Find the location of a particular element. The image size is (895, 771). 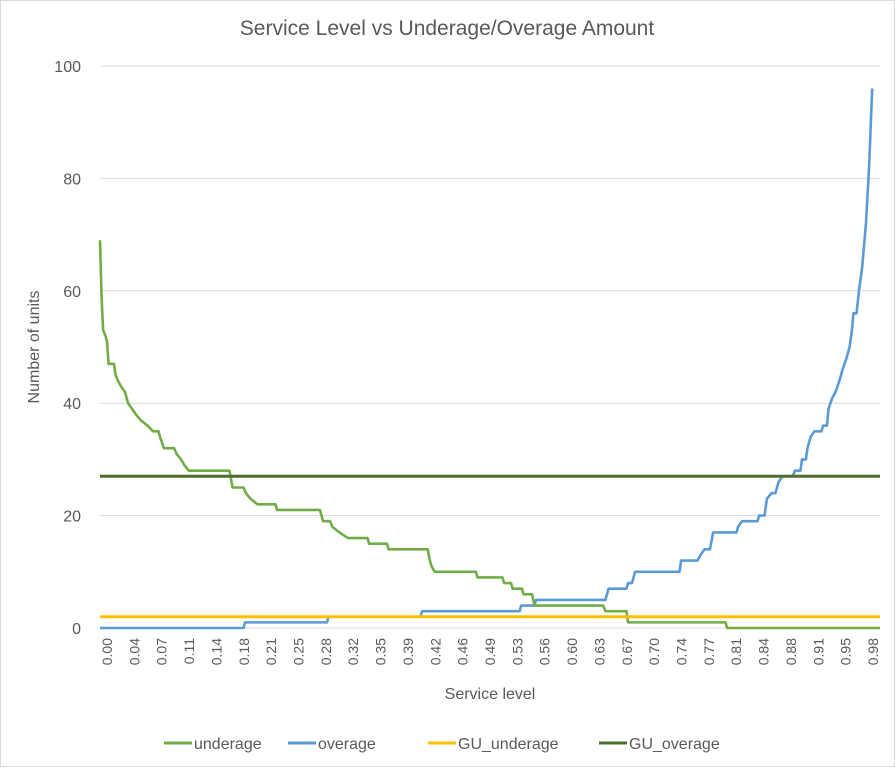

x-tick-label: 0.70 is located at coordinates (654, 651).